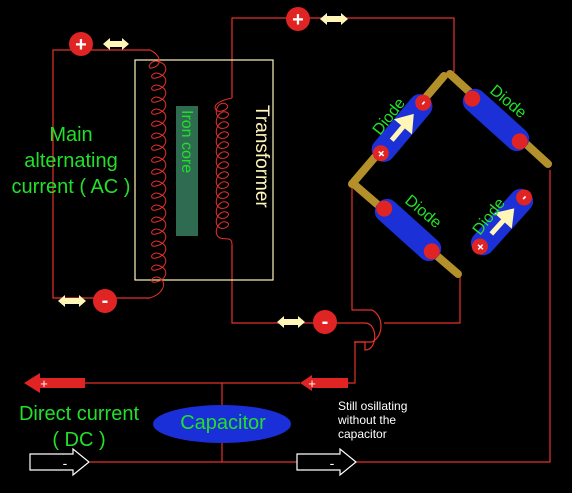 The width and height of the screenshot is (572, 493). I want to click on ac-label-line1: Main, so click(71, 135).